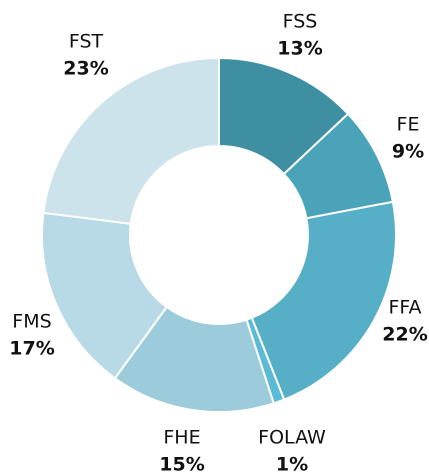 The width and height of the screenshot is (429, 475). Describe the element at coordinates (31, 322) in the screenshot. I see `slice-label: FMS` at that location.